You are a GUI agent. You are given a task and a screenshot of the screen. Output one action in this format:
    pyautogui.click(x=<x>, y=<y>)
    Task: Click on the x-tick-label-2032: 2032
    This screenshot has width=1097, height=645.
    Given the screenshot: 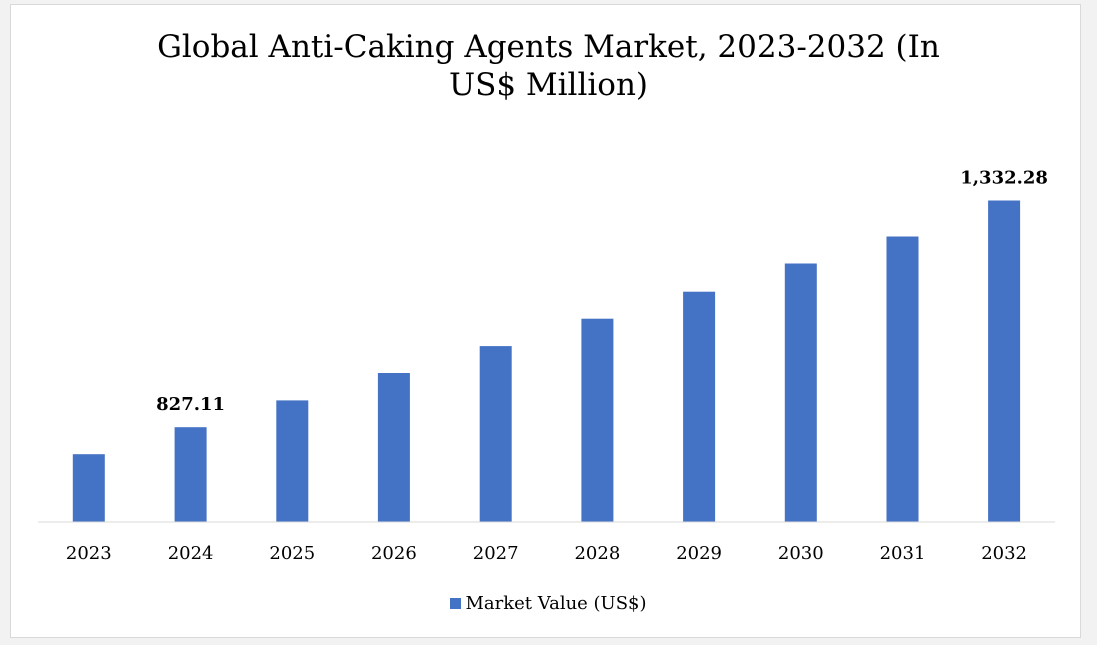 What is the action you would take?
    pyautogui.click(x=1004, y=553)
    